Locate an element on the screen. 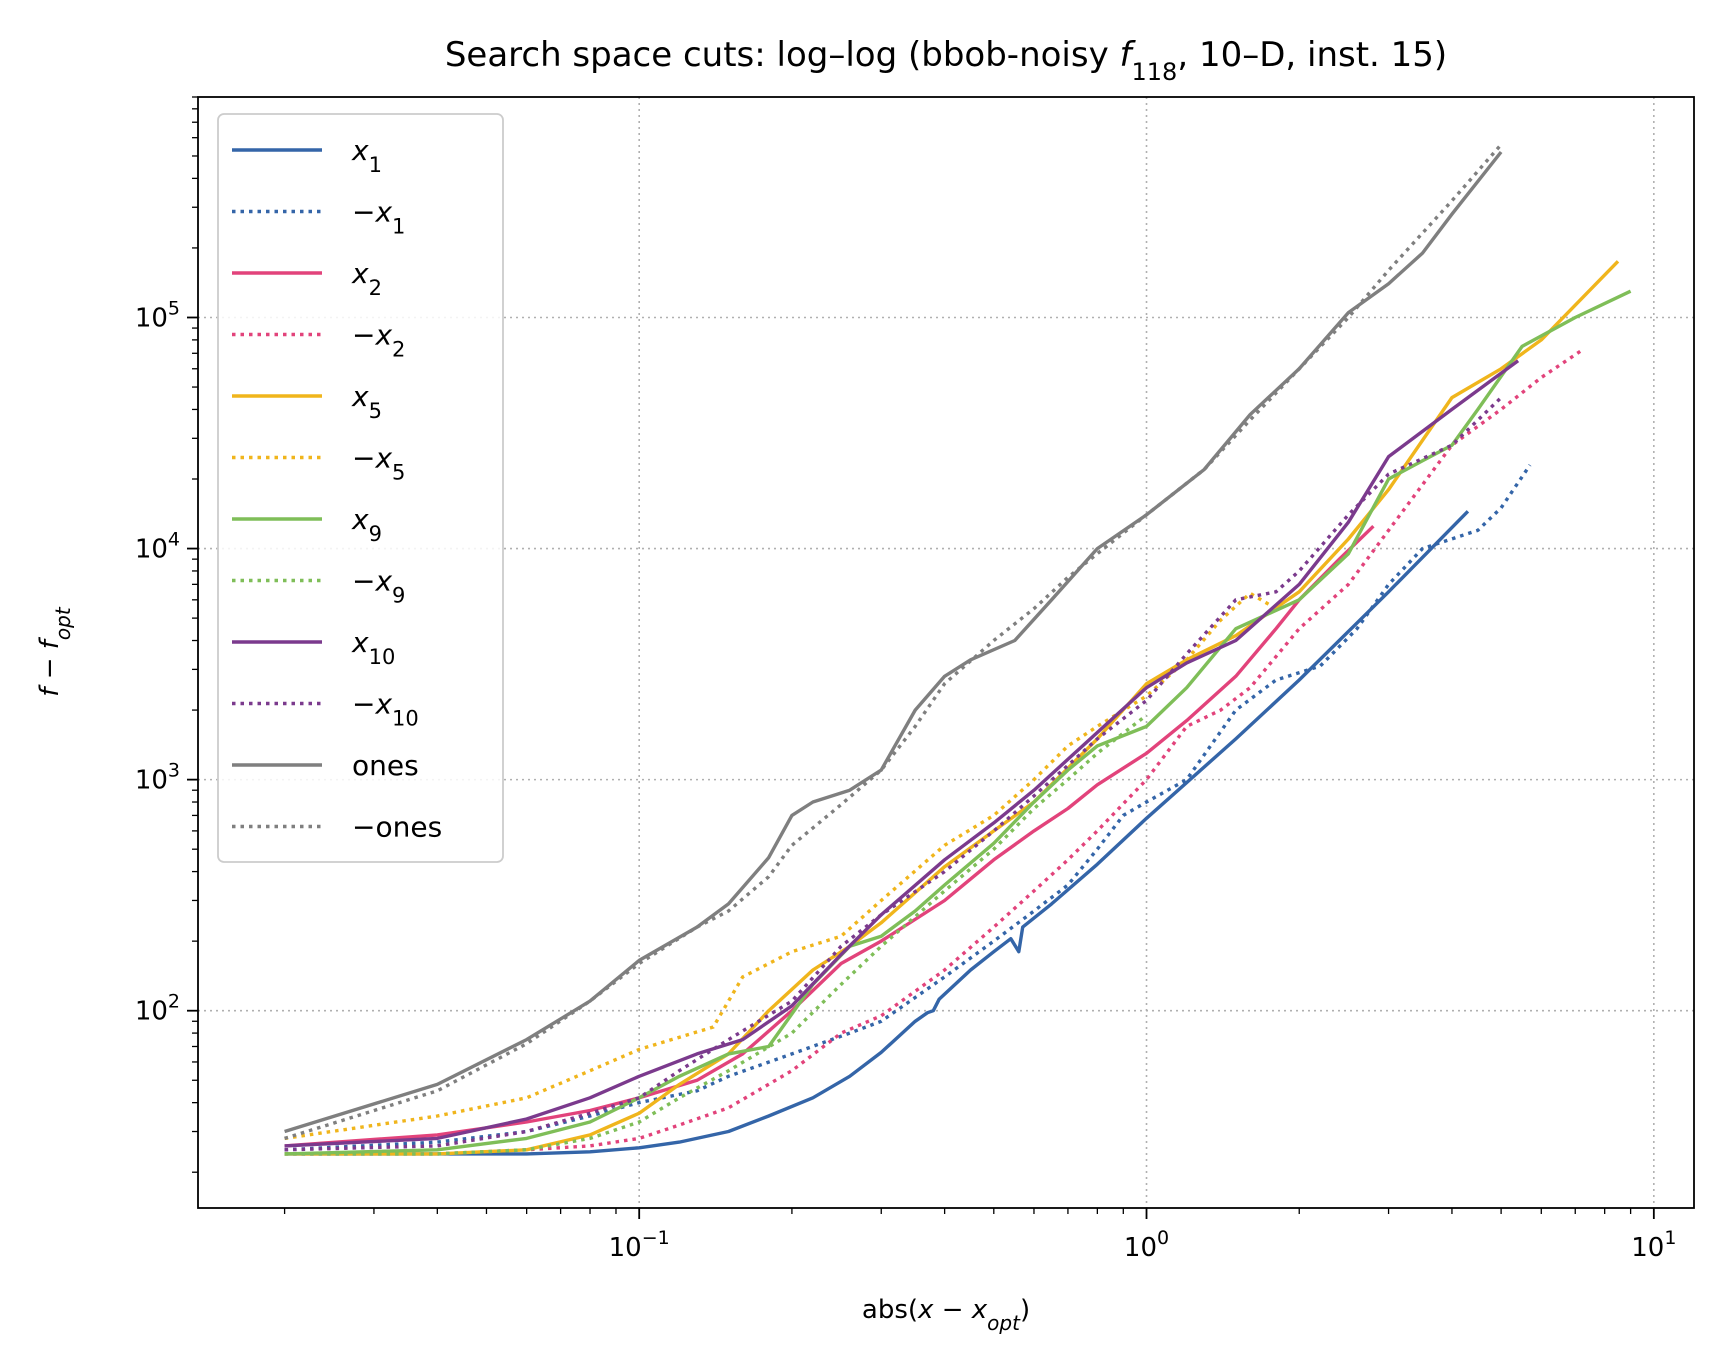 Image resolution: width=1714 pixels, height=1368 pixels. legend-label--x1: −x1 is located at coordinates (378, 217).